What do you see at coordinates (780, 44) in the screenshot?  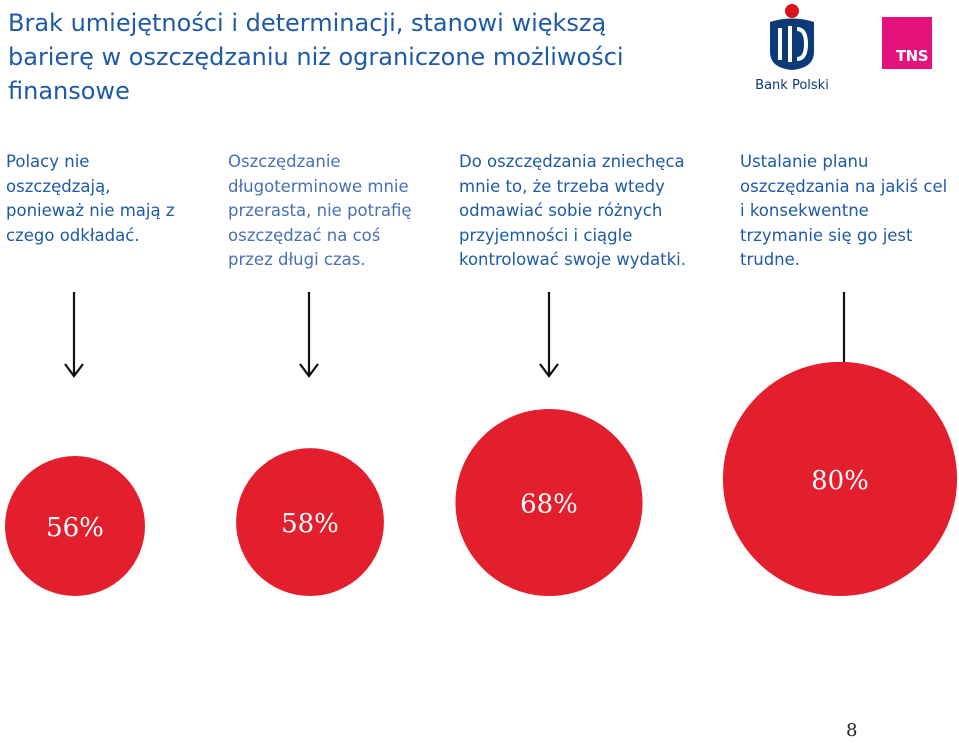 I see `pko-emblem-stripe-p` at bounding box center [780, 44].